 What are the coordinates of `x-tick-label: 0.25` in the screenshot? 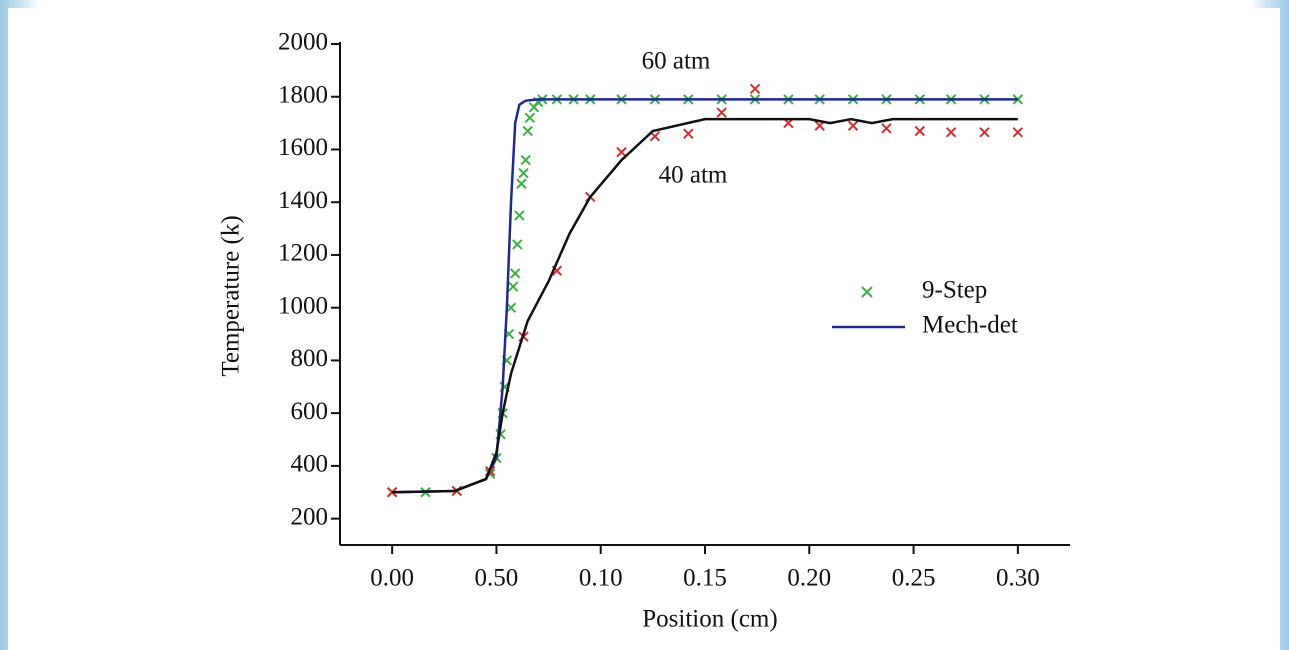 It's located at (914, 578).